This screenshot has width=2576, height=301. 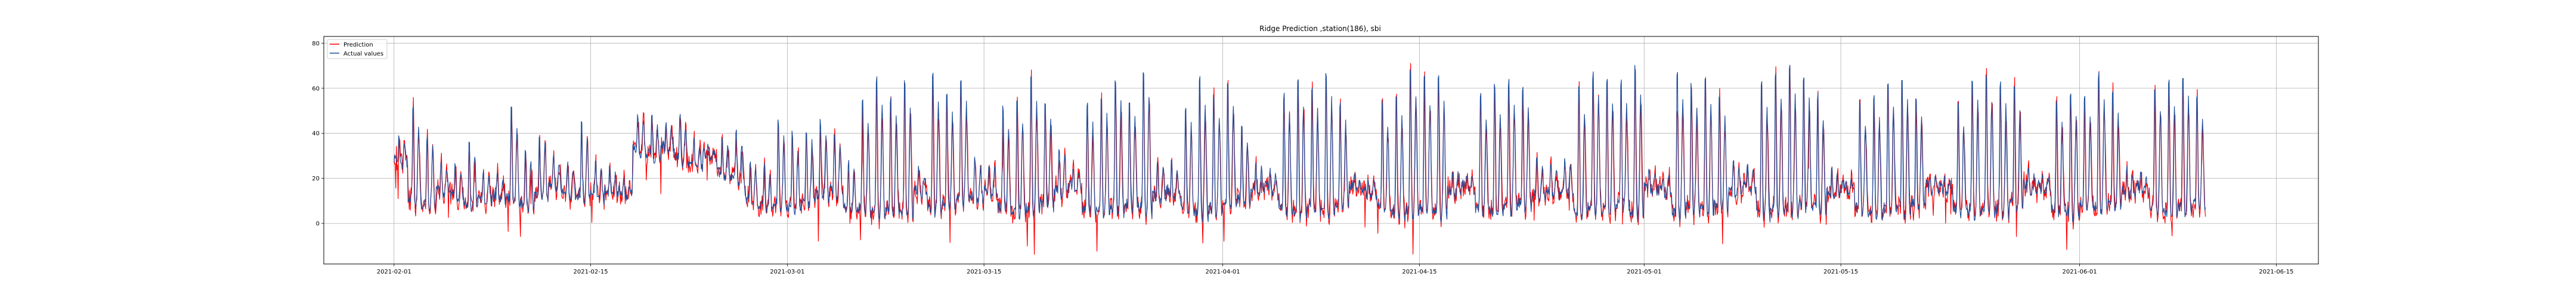 What do you see at coordinates (2276, 272) in the screenshot?
I see `x-tick-label: 2021-06-15` at bounding box center [2276, 272].